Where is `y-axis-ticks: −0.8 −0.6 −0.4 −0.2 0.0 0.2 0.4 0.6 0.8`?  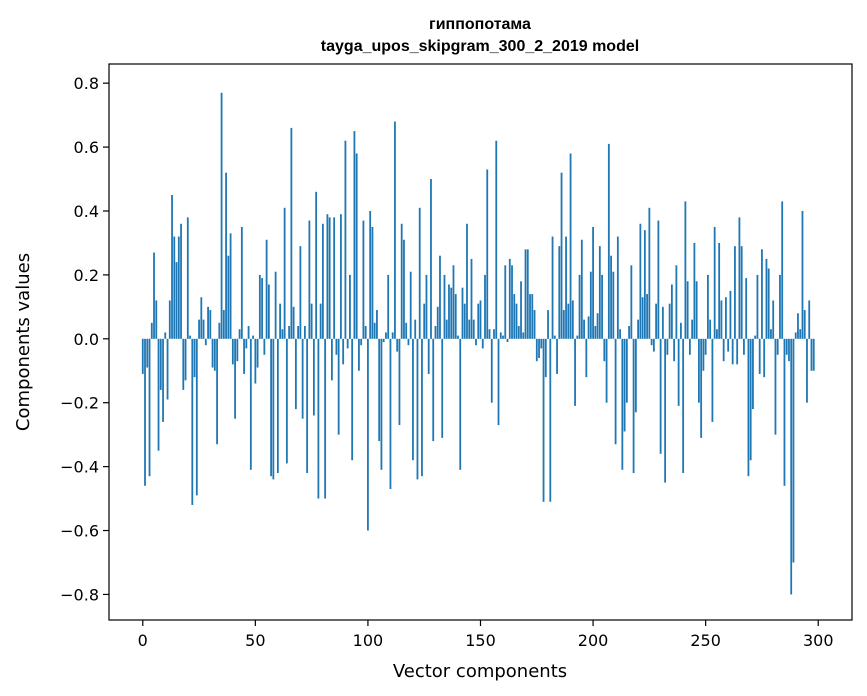
y-axis-ticks: −0.8 −0.6 −0.4 −0.2 0.0 0.2 0.4 0.6 0.8 is located at coordinates (84, 339).